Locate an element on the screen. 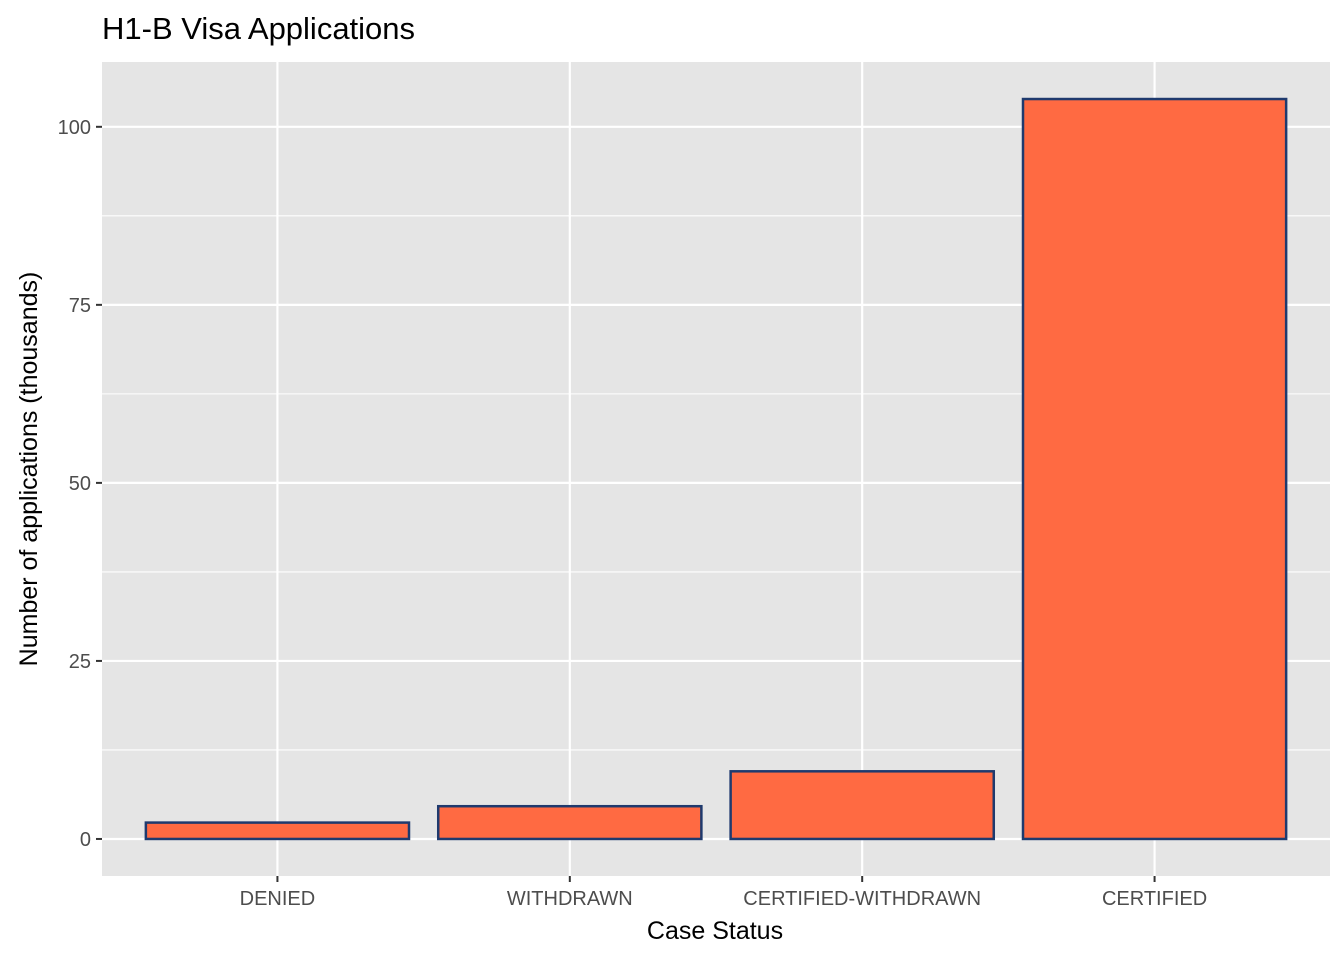  bar-denied is located at coordinates (277, 831).